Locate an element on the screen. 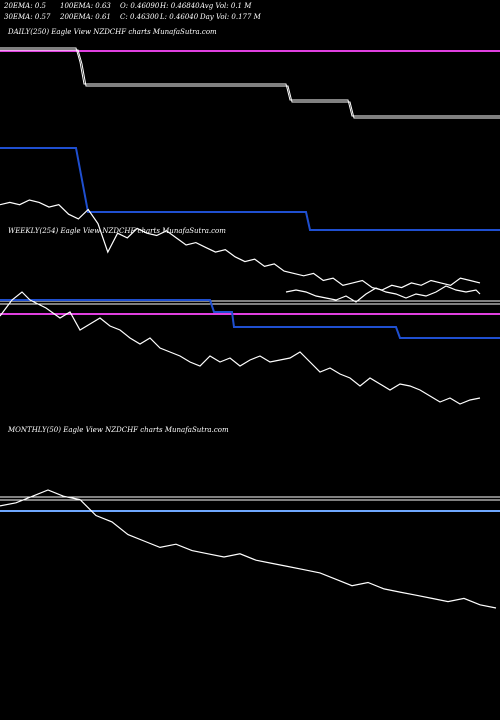 This screenshot has width=500, height=720. ema30-label: 30EMA: 0.57 is located at coordinates (27, 17).